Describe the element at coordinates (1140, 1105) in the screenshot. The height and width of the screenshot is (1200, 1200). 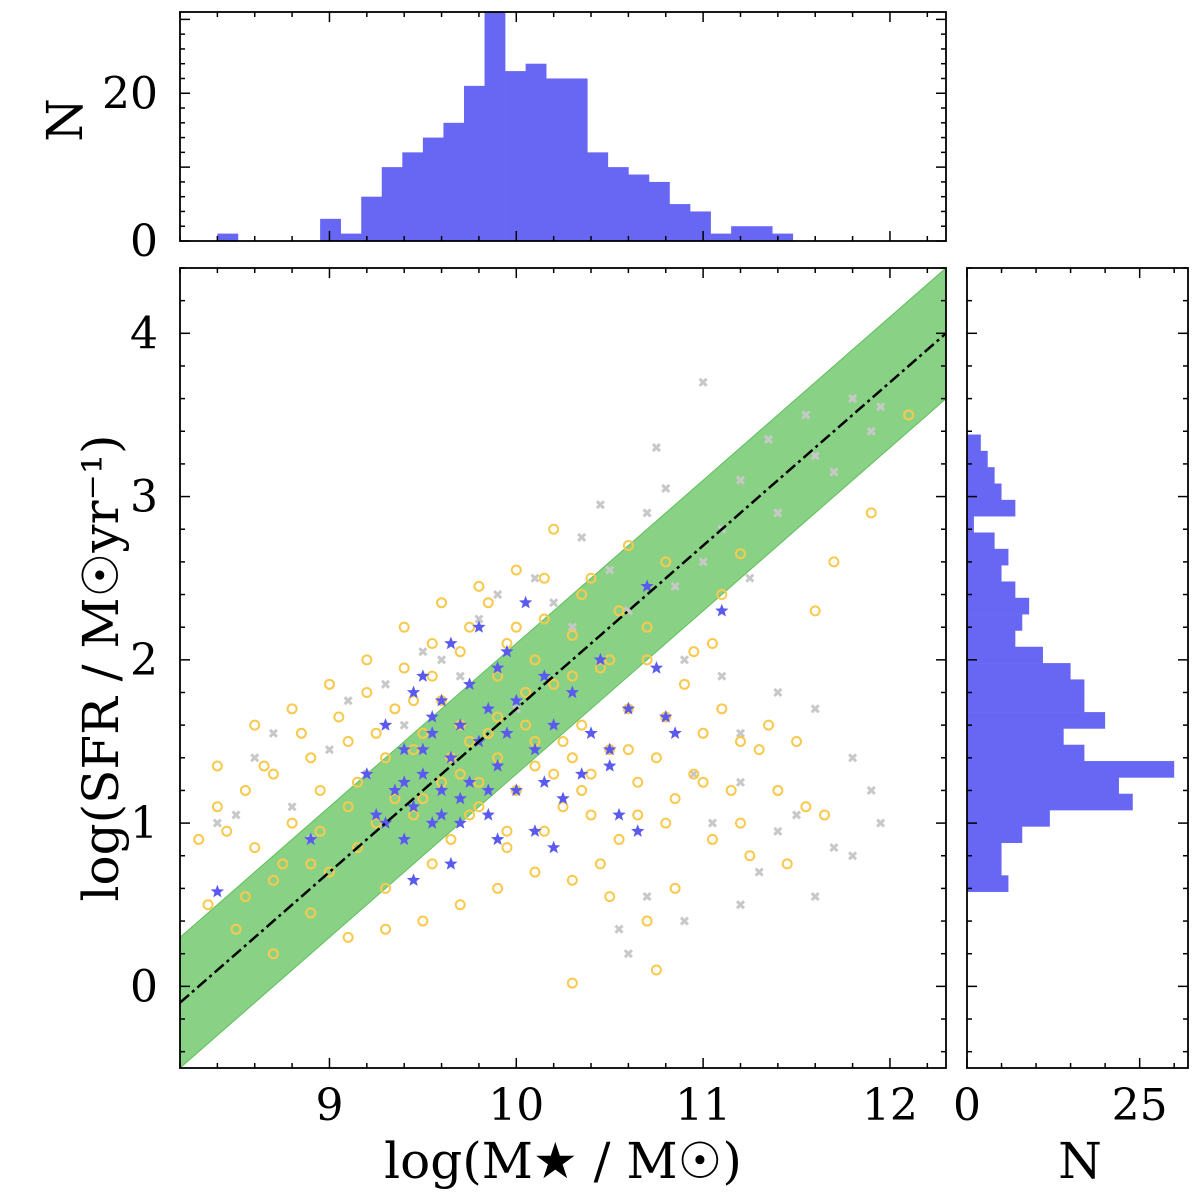
I see `right-x-tick-label: 25` at that location.